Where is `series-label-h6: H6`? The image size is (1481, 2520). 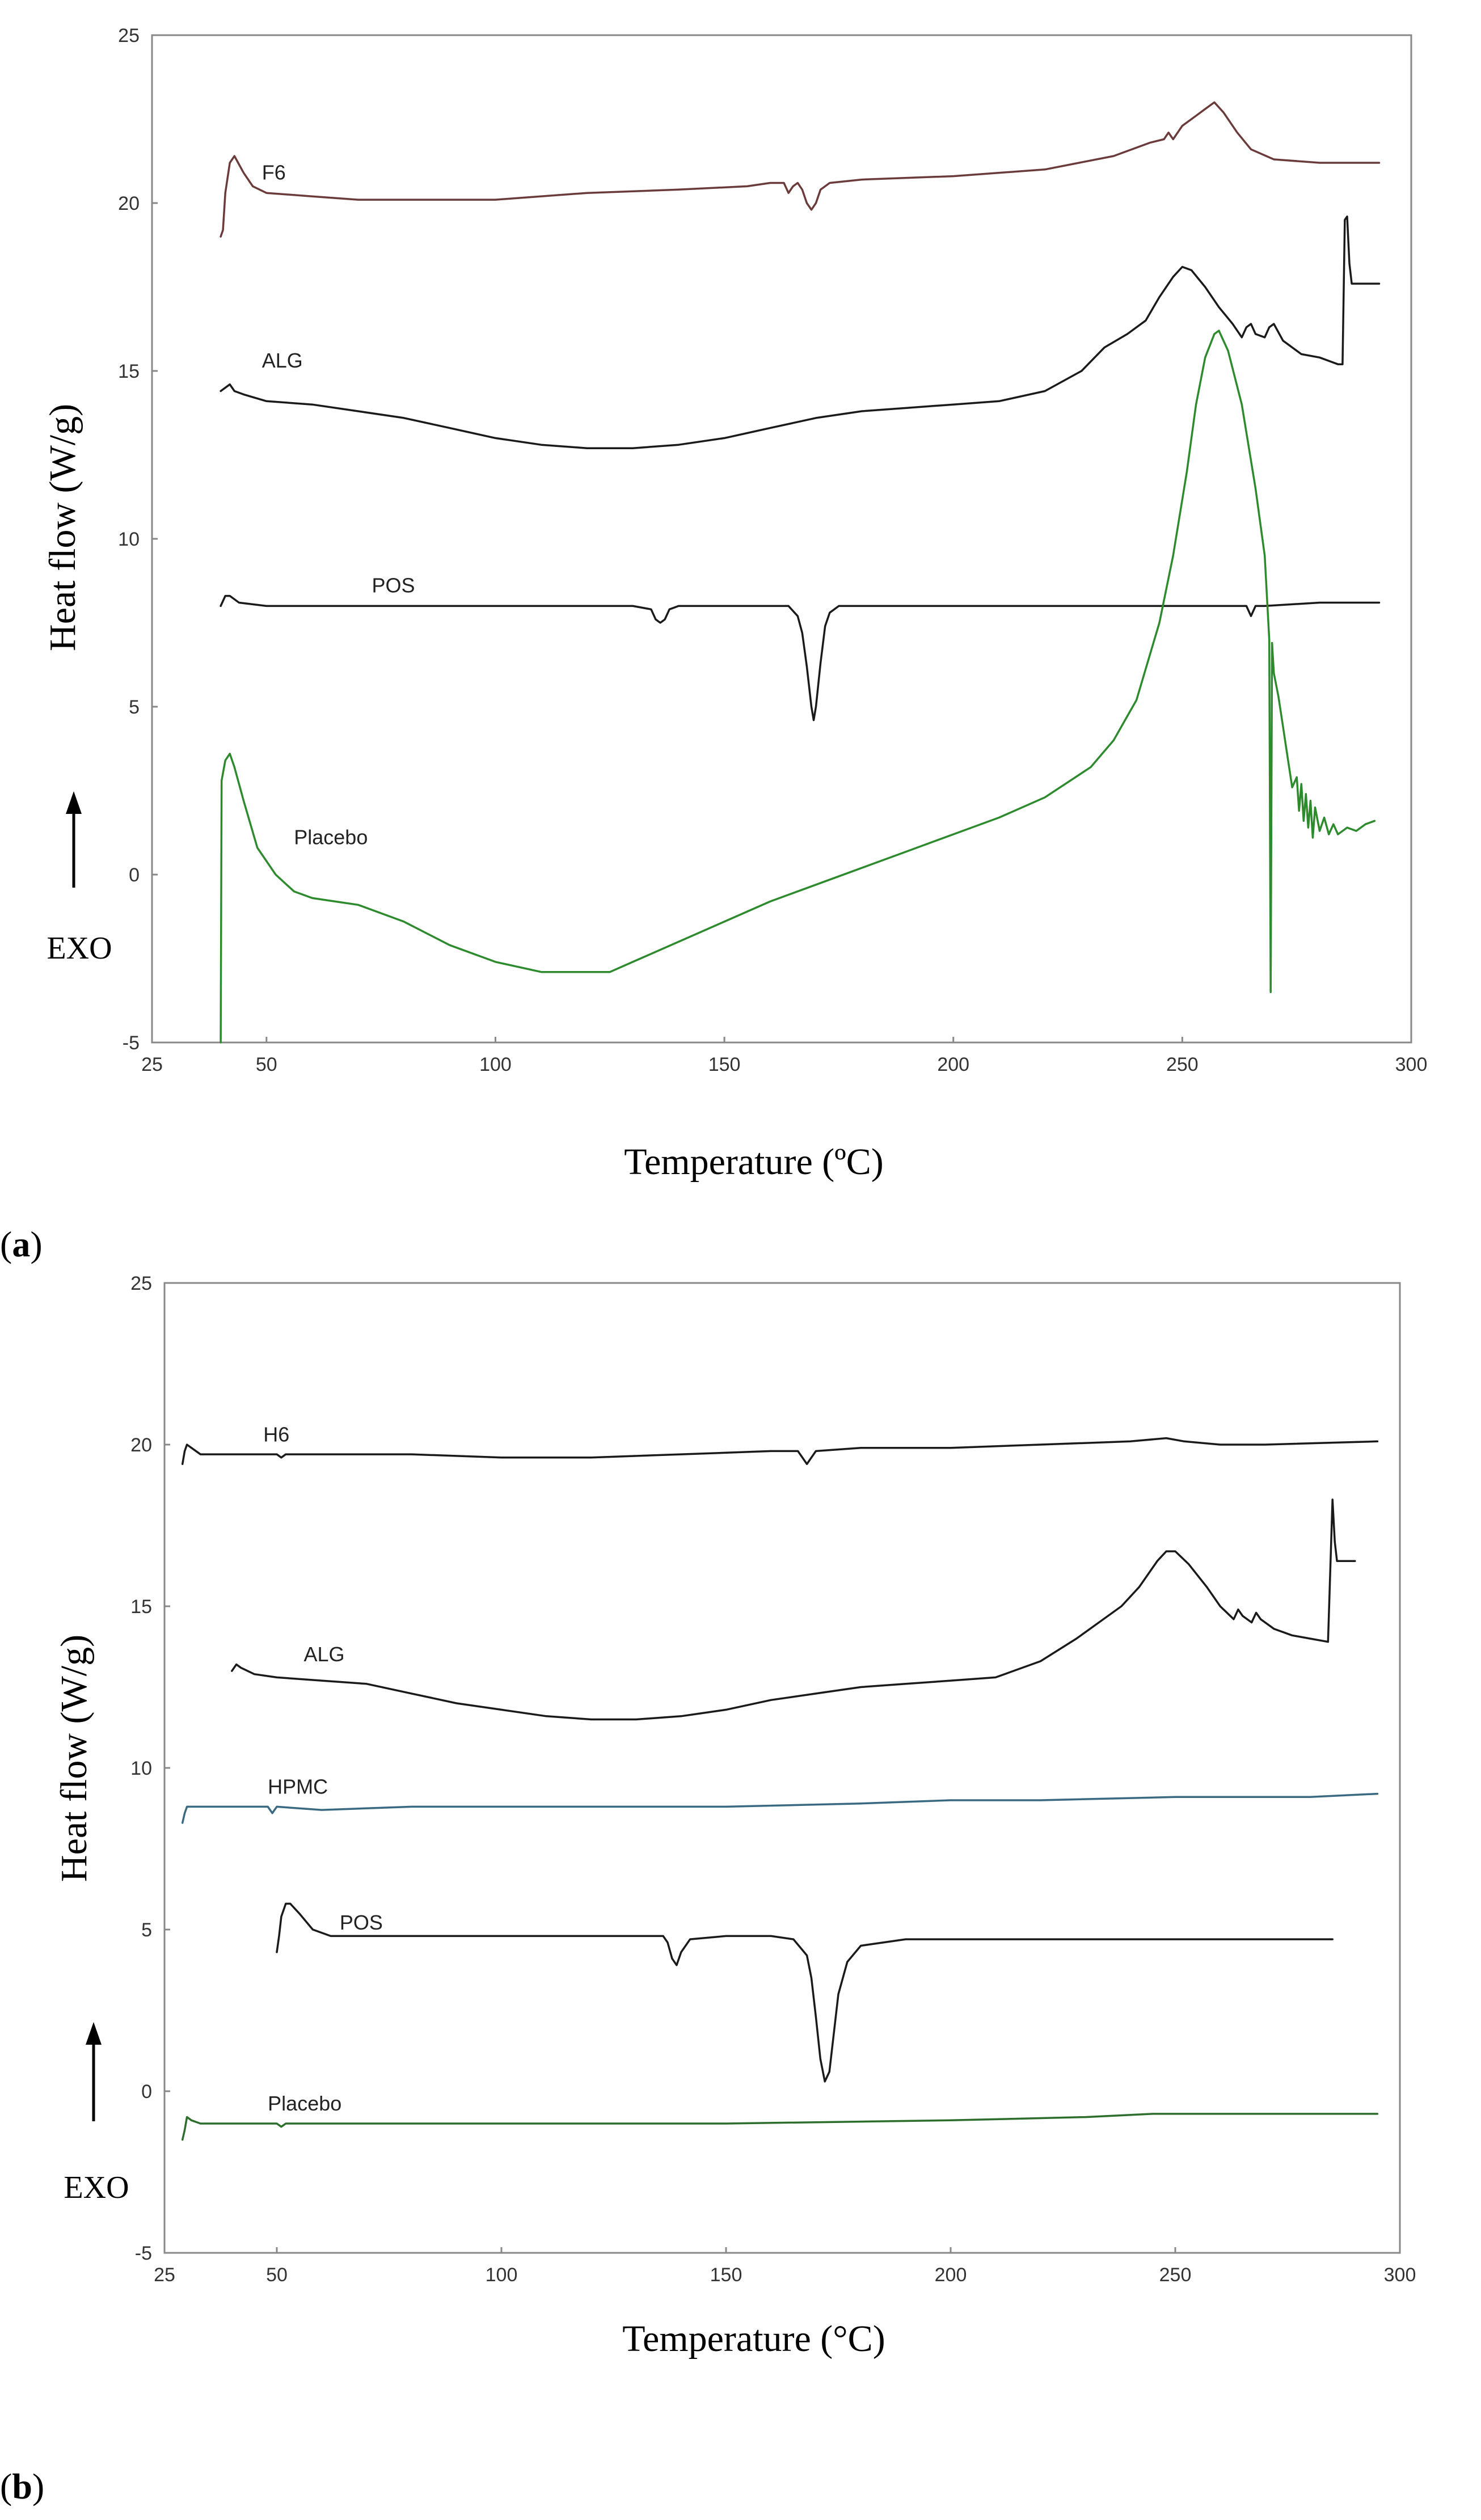 series-label-h6: H6 is located at coordinates (276, 1434).